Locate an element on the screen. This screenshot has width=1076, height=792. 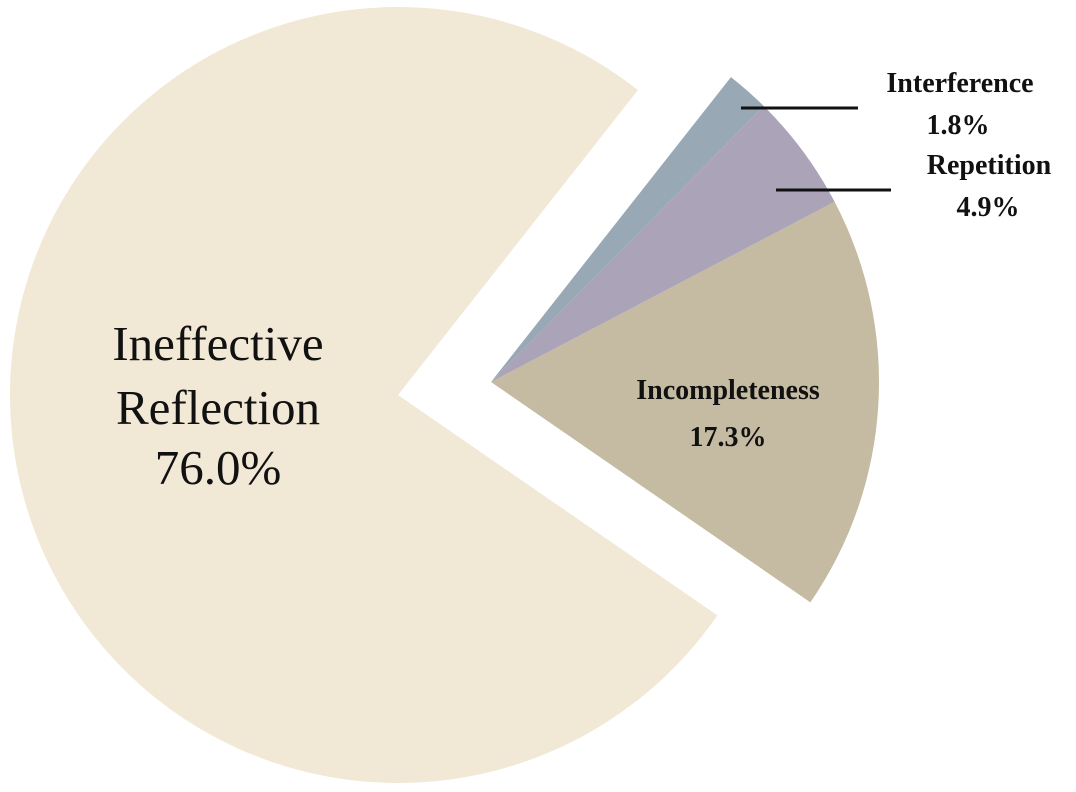
percent-repetition: 4.9% is located at coordinates (988, 207).